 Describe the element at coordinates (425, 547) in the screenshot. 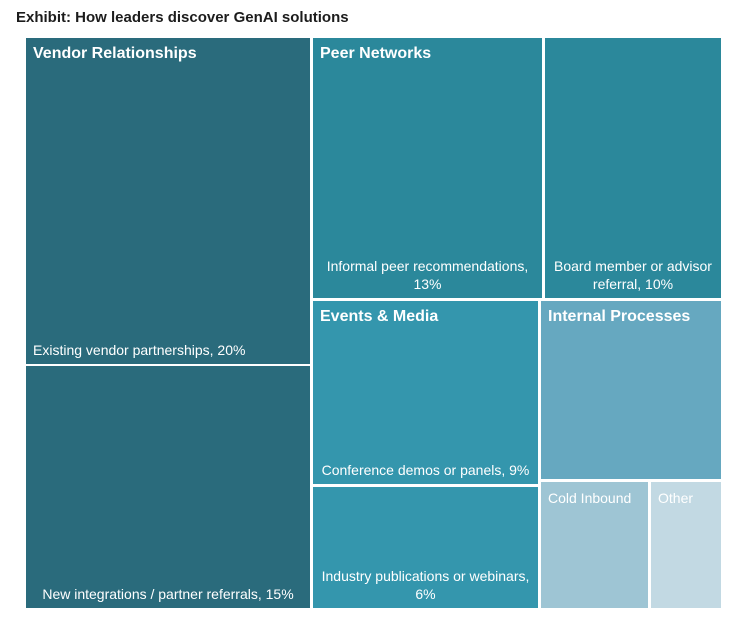

I see `treemap-tile: Industry publications or webinars, 6%` at that location.